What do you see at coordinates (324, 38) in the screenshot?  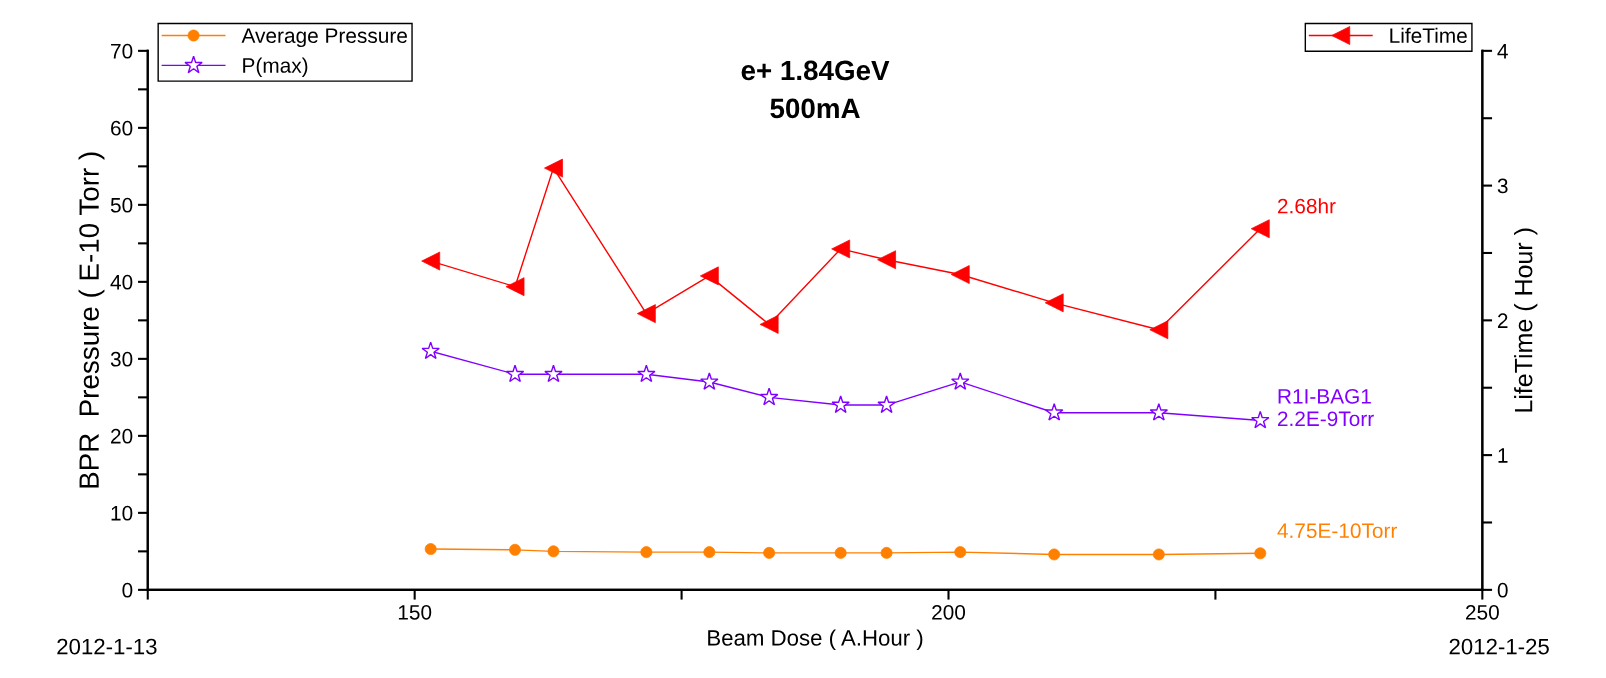 I see `legend-label: Average Pressure` at bounding box center [324, 38].